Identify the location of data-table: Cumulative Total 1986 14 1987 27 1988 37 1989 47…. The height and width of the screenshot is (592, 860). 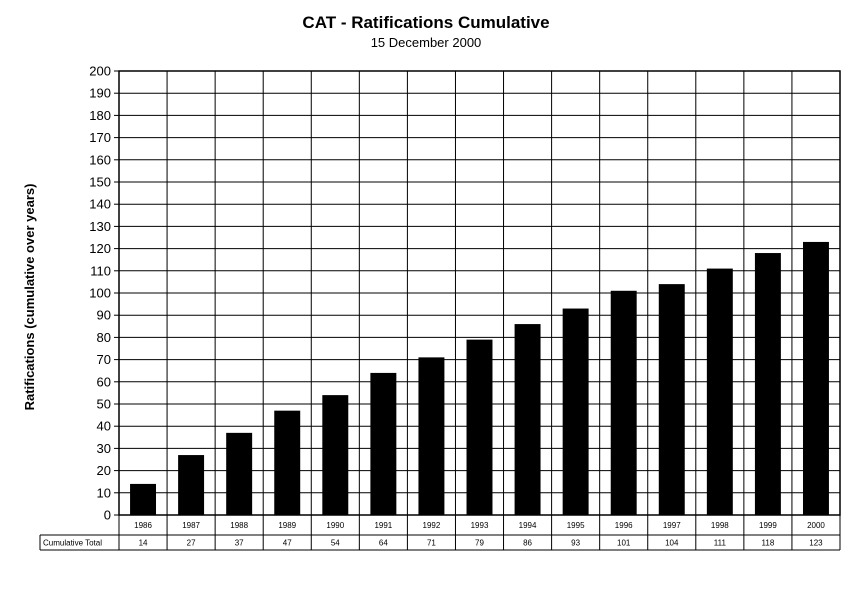
(440, 533).